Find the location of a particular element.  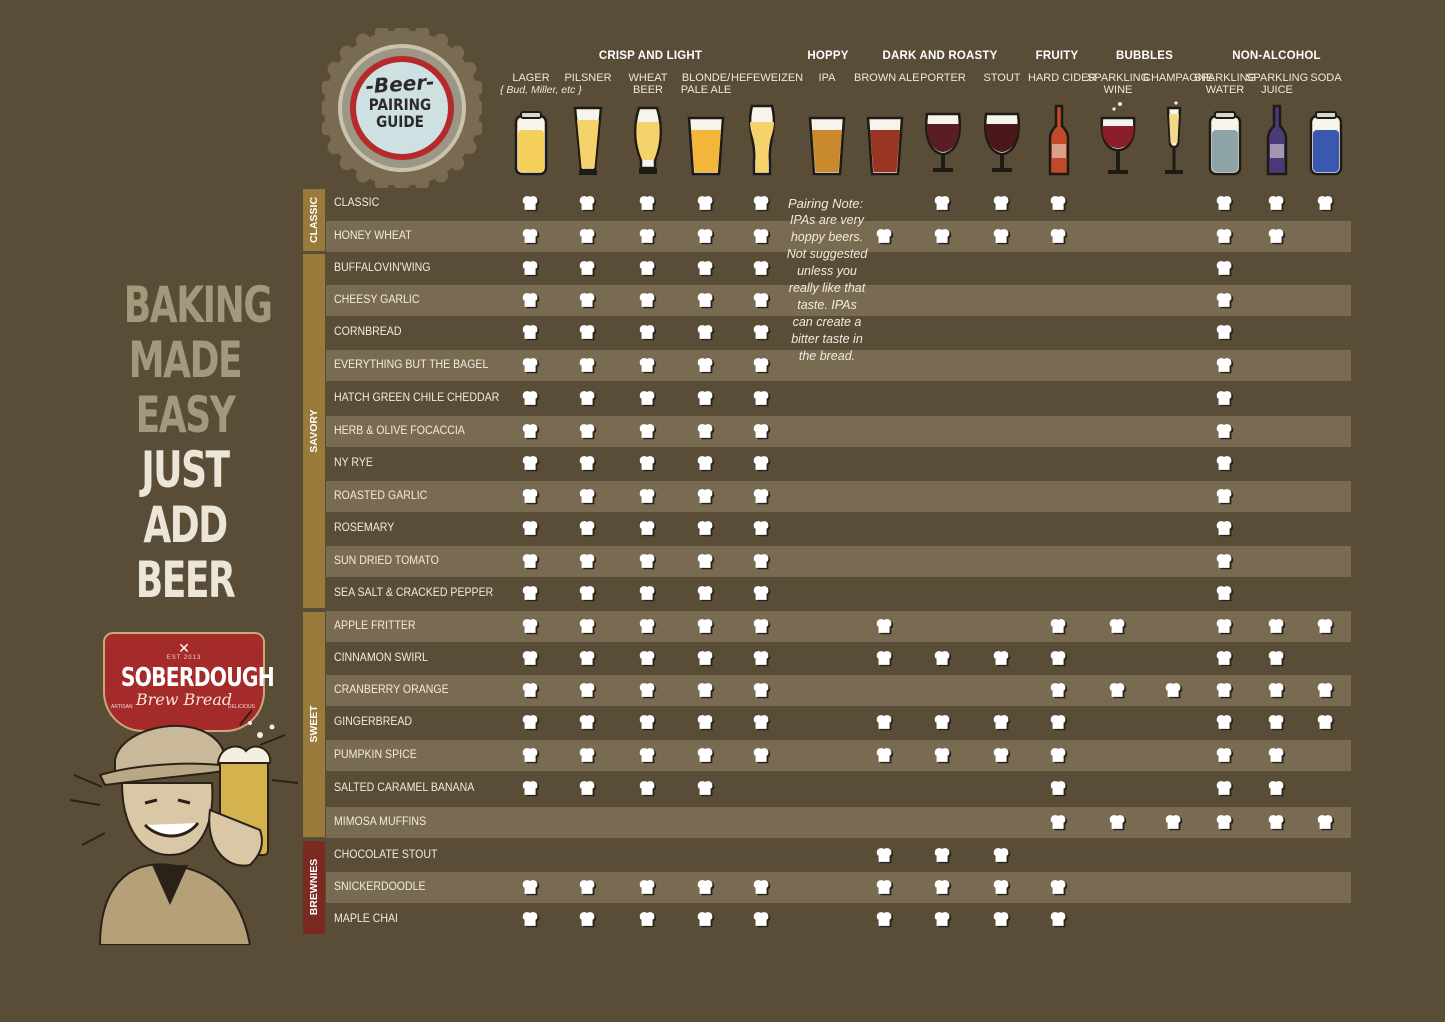

column-label: HARD CIDER is located at coordinates (1062, 78).